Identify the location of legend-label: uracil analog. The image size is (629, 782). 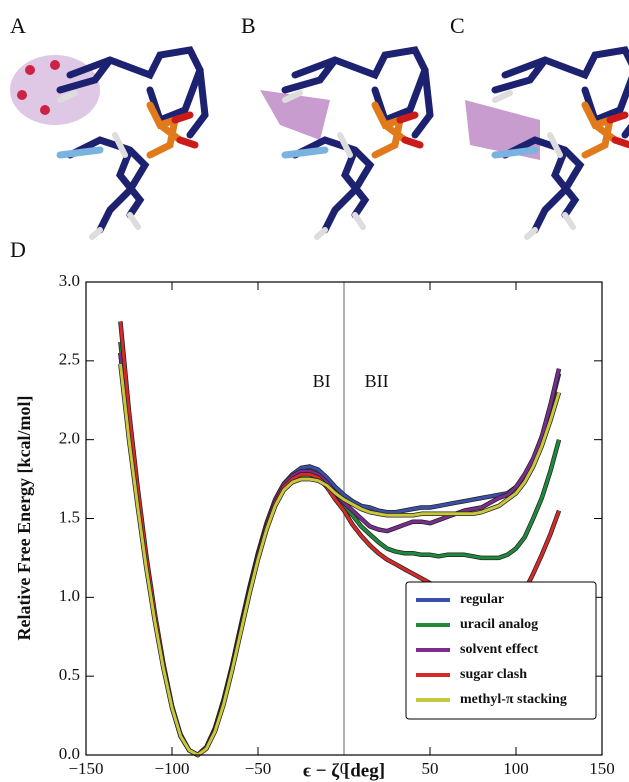
(499, 624).